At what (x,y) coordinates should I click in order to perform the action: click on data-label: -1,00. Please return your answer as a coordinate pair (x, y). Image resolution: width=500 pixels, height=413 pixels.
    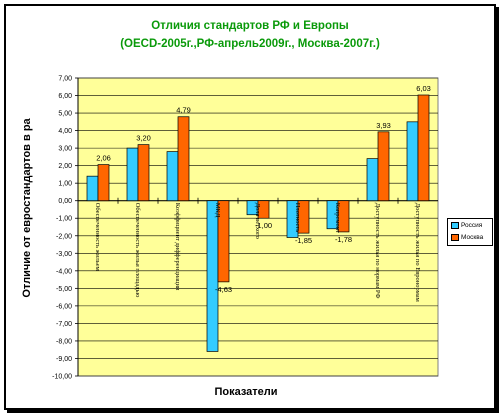
    Looking at the image, I should click on (263, 225).